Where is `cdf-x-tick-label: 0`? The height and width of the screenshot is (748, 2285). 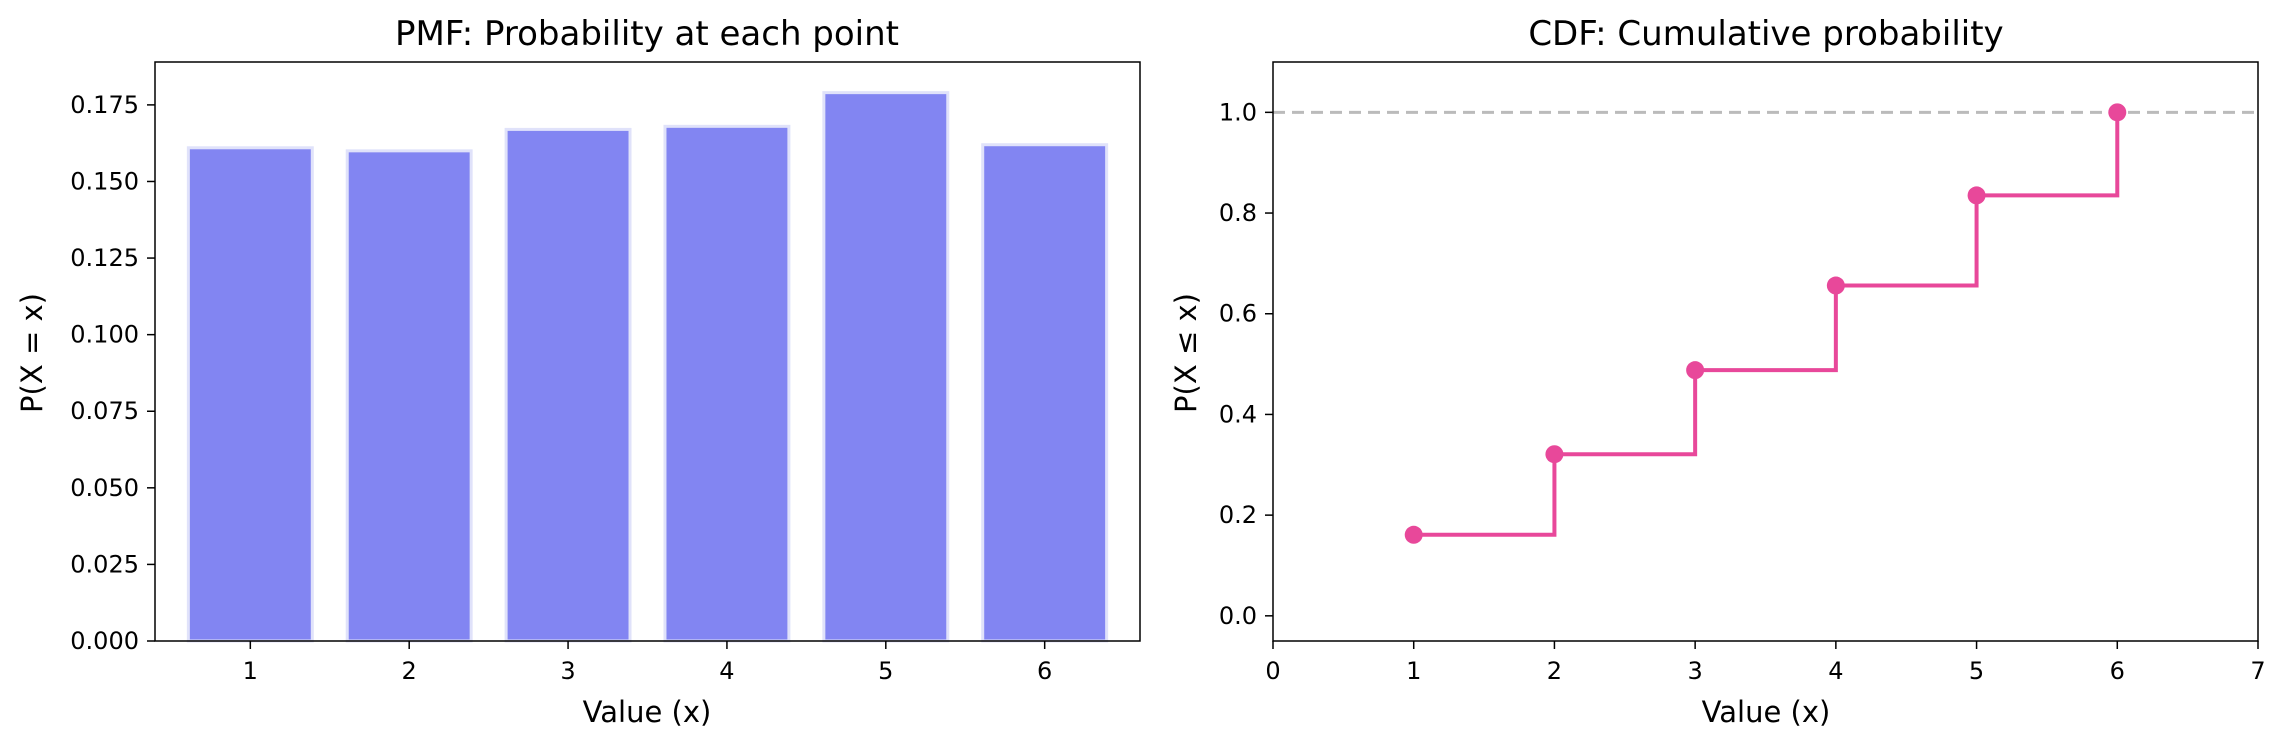 cdf-x-tick-label: 0 is located at coordinates (1272, 671).